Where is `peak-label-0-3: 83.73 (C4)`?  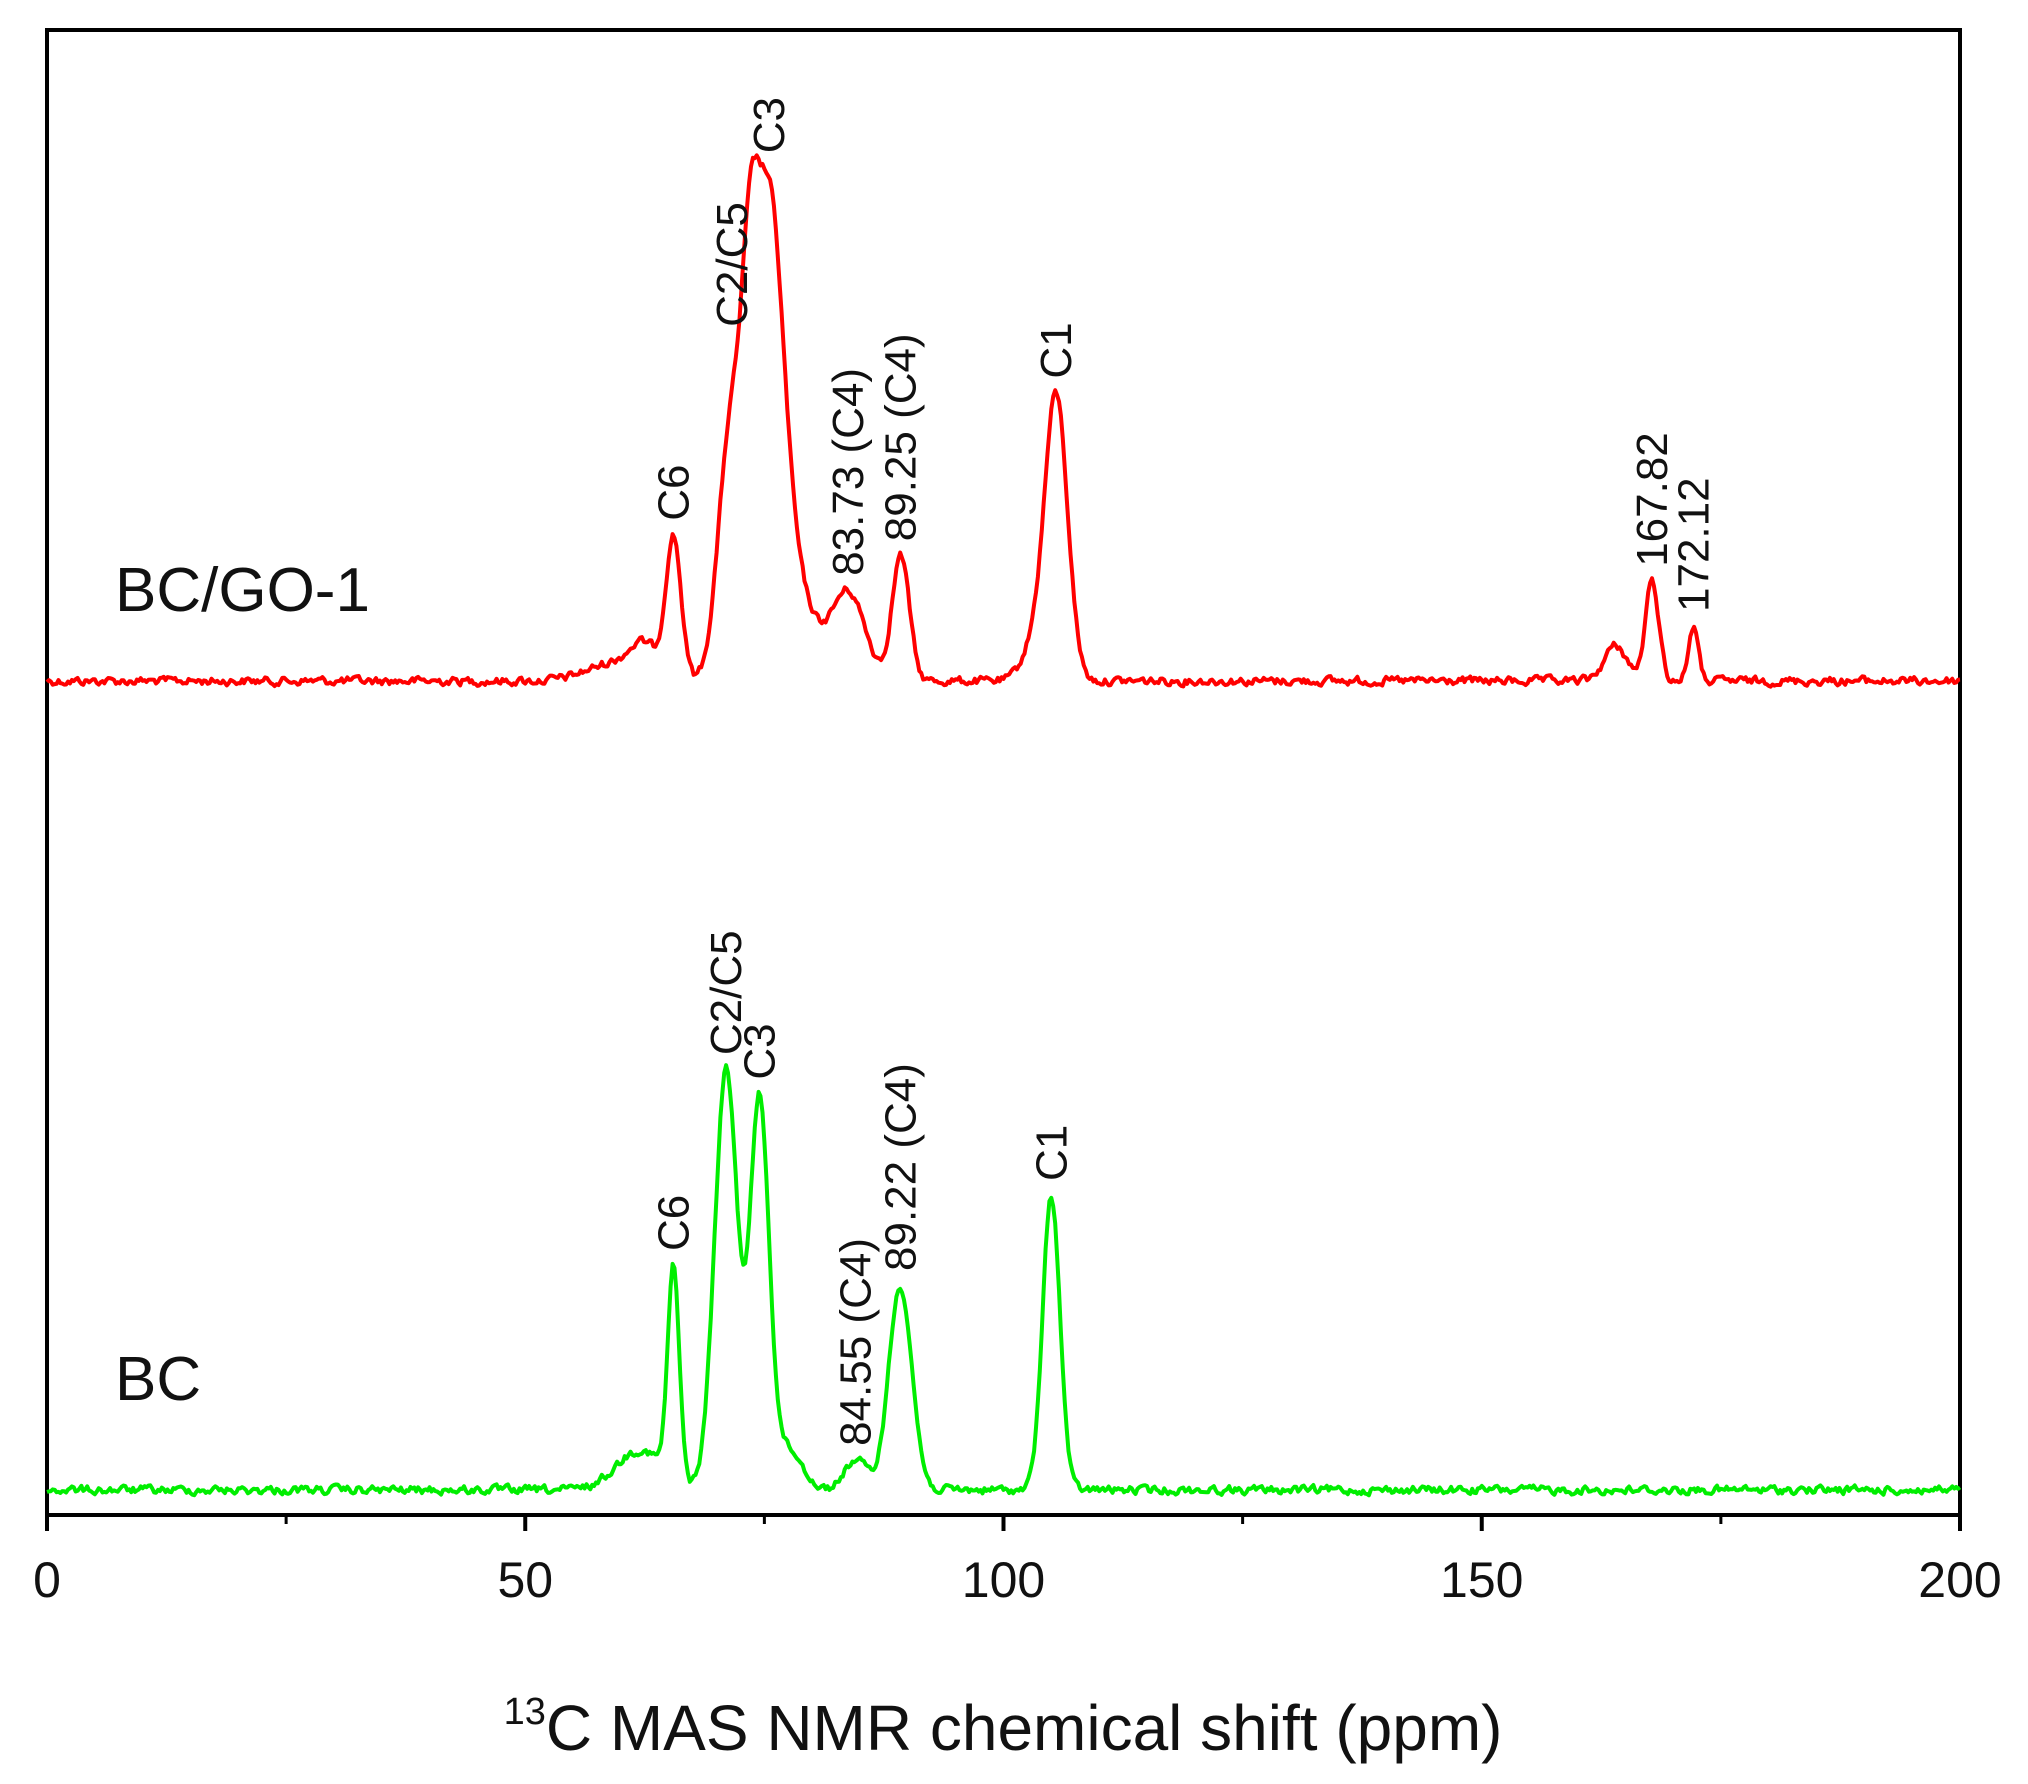
peak-label-0-3: 83.73 (C4) is located at coordinates (848, 472).